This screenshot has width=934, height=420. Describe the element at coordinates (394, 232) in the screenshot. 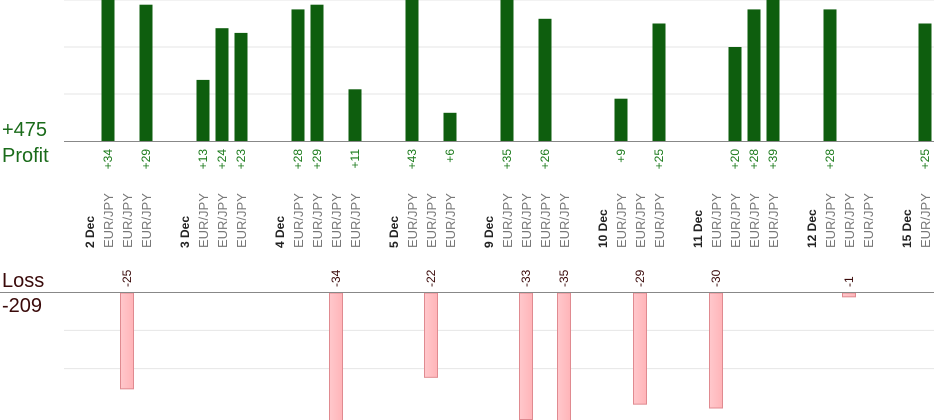

I see `date-label: 5 Dec` at that location.